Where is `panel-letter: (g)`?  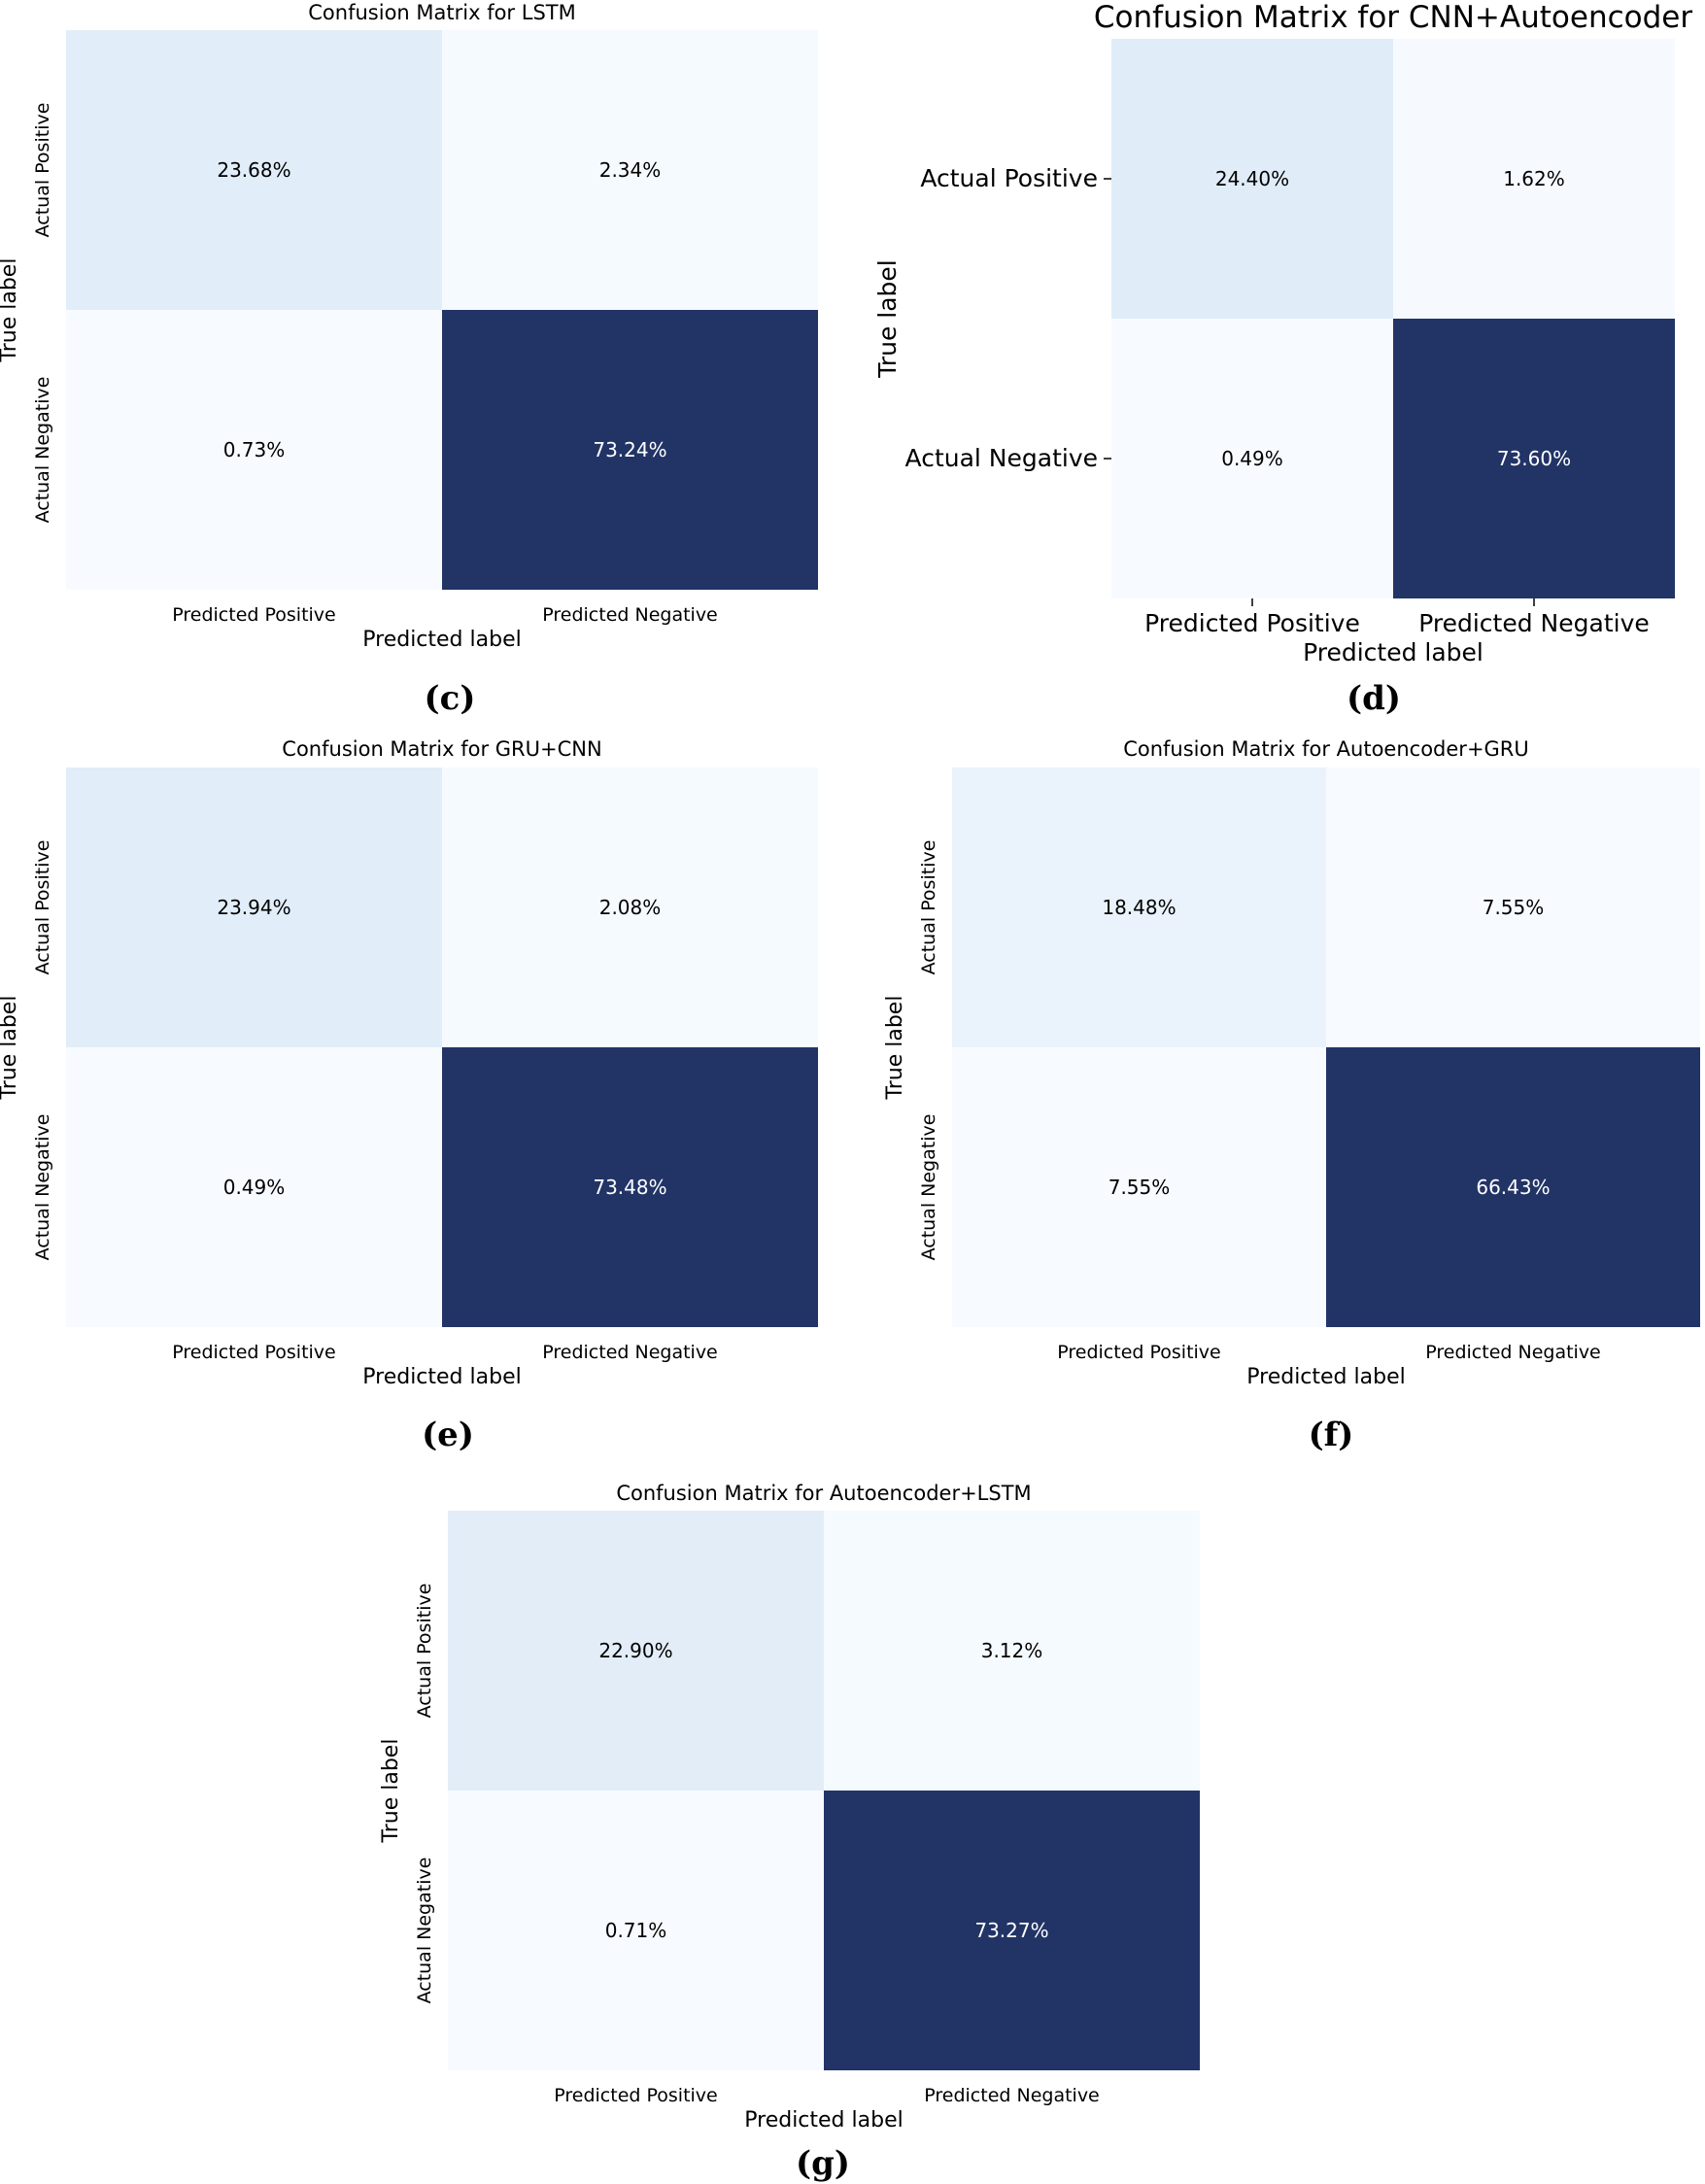 panel-letter: (g) is located at coordinates (823, 2163).